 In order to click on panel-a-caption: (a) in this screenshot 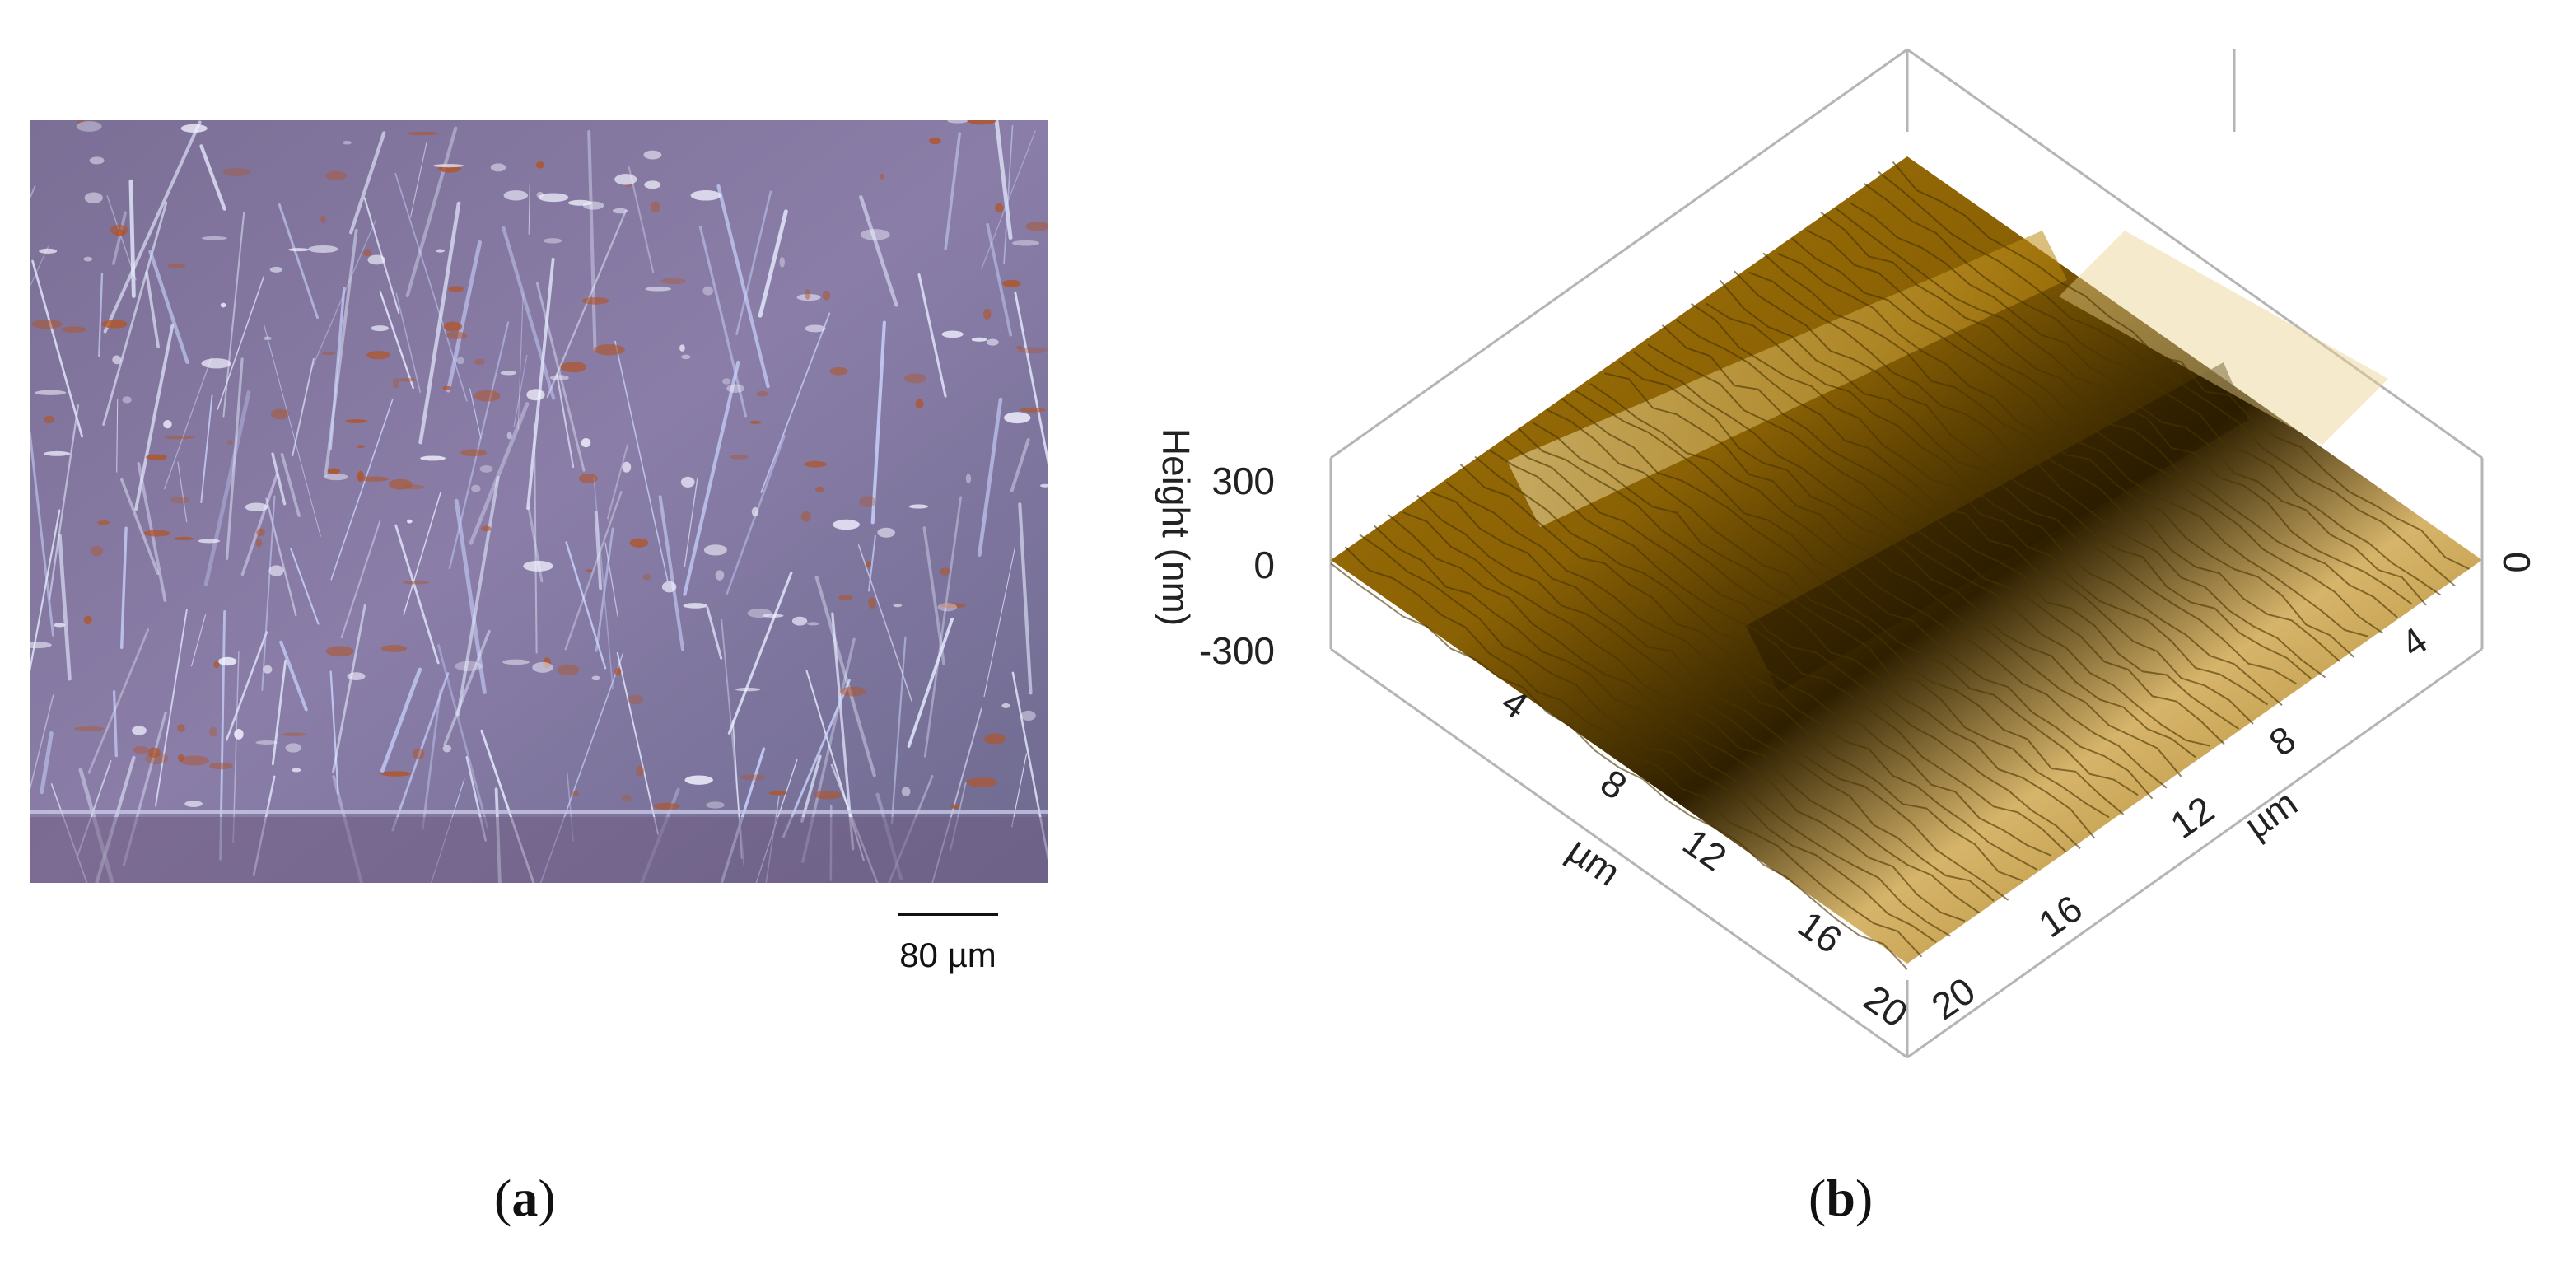, I will do `click(525, 1198)`.